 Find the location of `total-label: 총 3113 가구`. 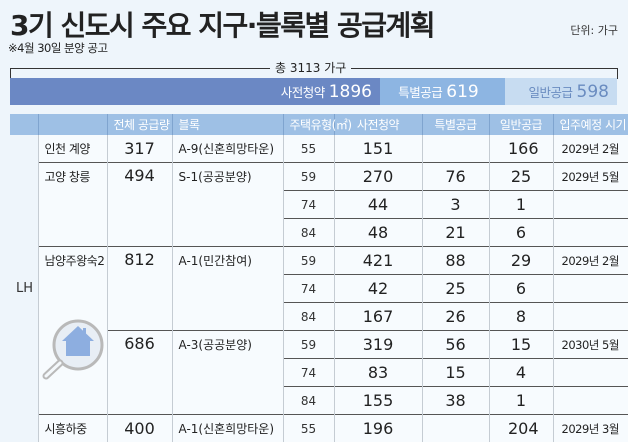

total-label: 총 3113 가구 is located at coordinates (311, 67).